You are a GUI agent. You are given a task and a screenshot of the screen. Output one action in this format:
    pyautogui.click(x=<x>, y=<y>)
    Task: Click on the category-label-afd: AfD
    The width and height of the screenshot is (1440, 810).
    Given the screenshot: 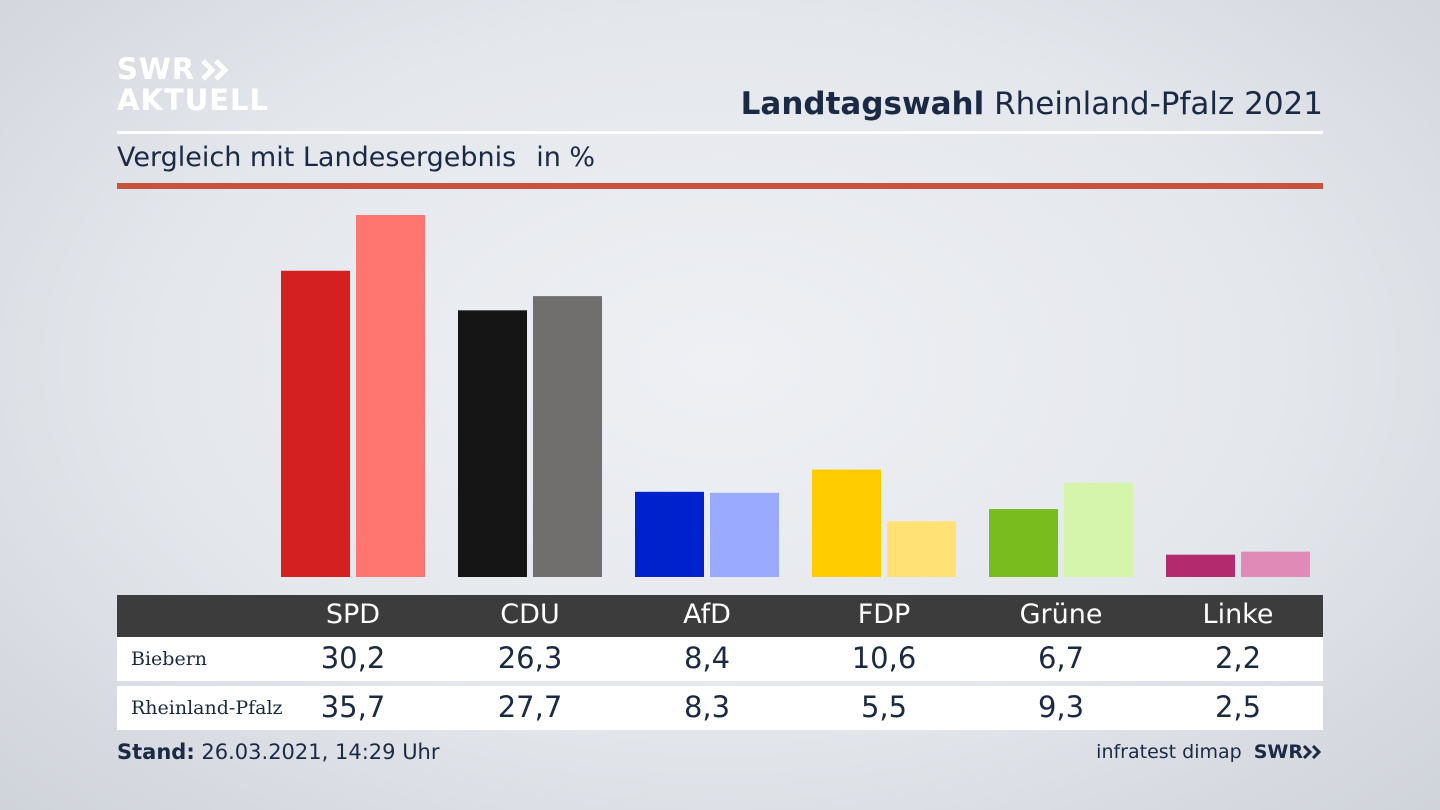 What is the action you would take?
    pyautogui.click(x=707, y=614)
    